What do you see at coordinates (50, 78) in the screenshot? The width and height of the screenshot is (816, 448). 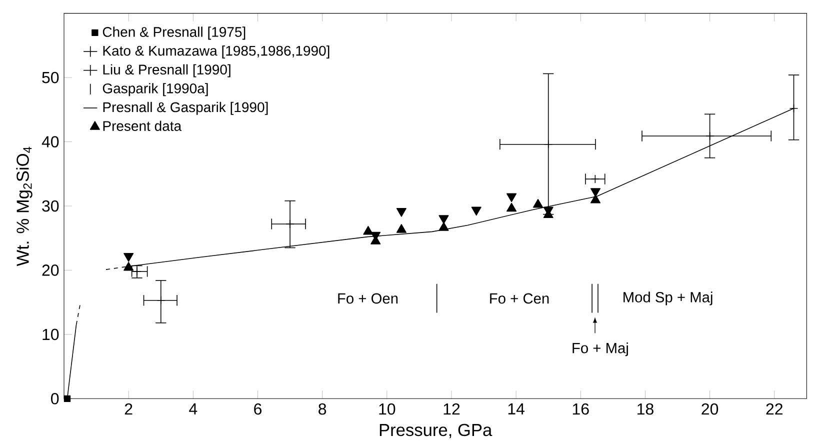 I see `y-tick-label: 50` at bounding box center [50, 78].